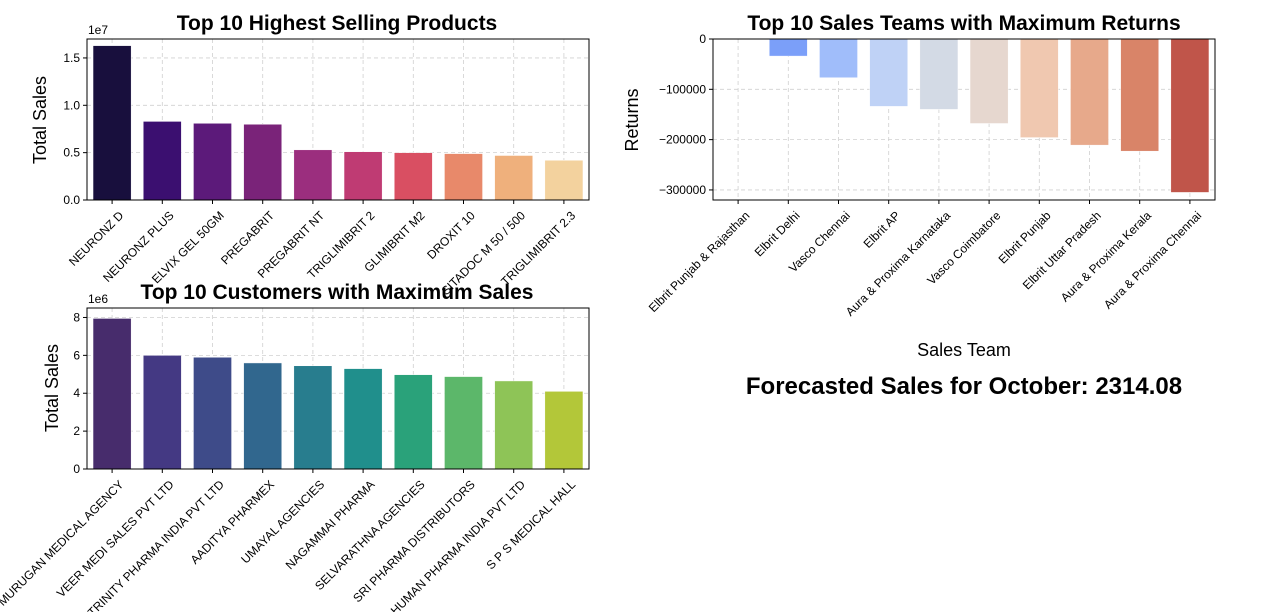 Image resolution: width=1280 pixels, height=612 pixels. Describe the element at coordinates (882, 229) in the screenshot. I see `x-tick-label: Elbrit AP` at that location.